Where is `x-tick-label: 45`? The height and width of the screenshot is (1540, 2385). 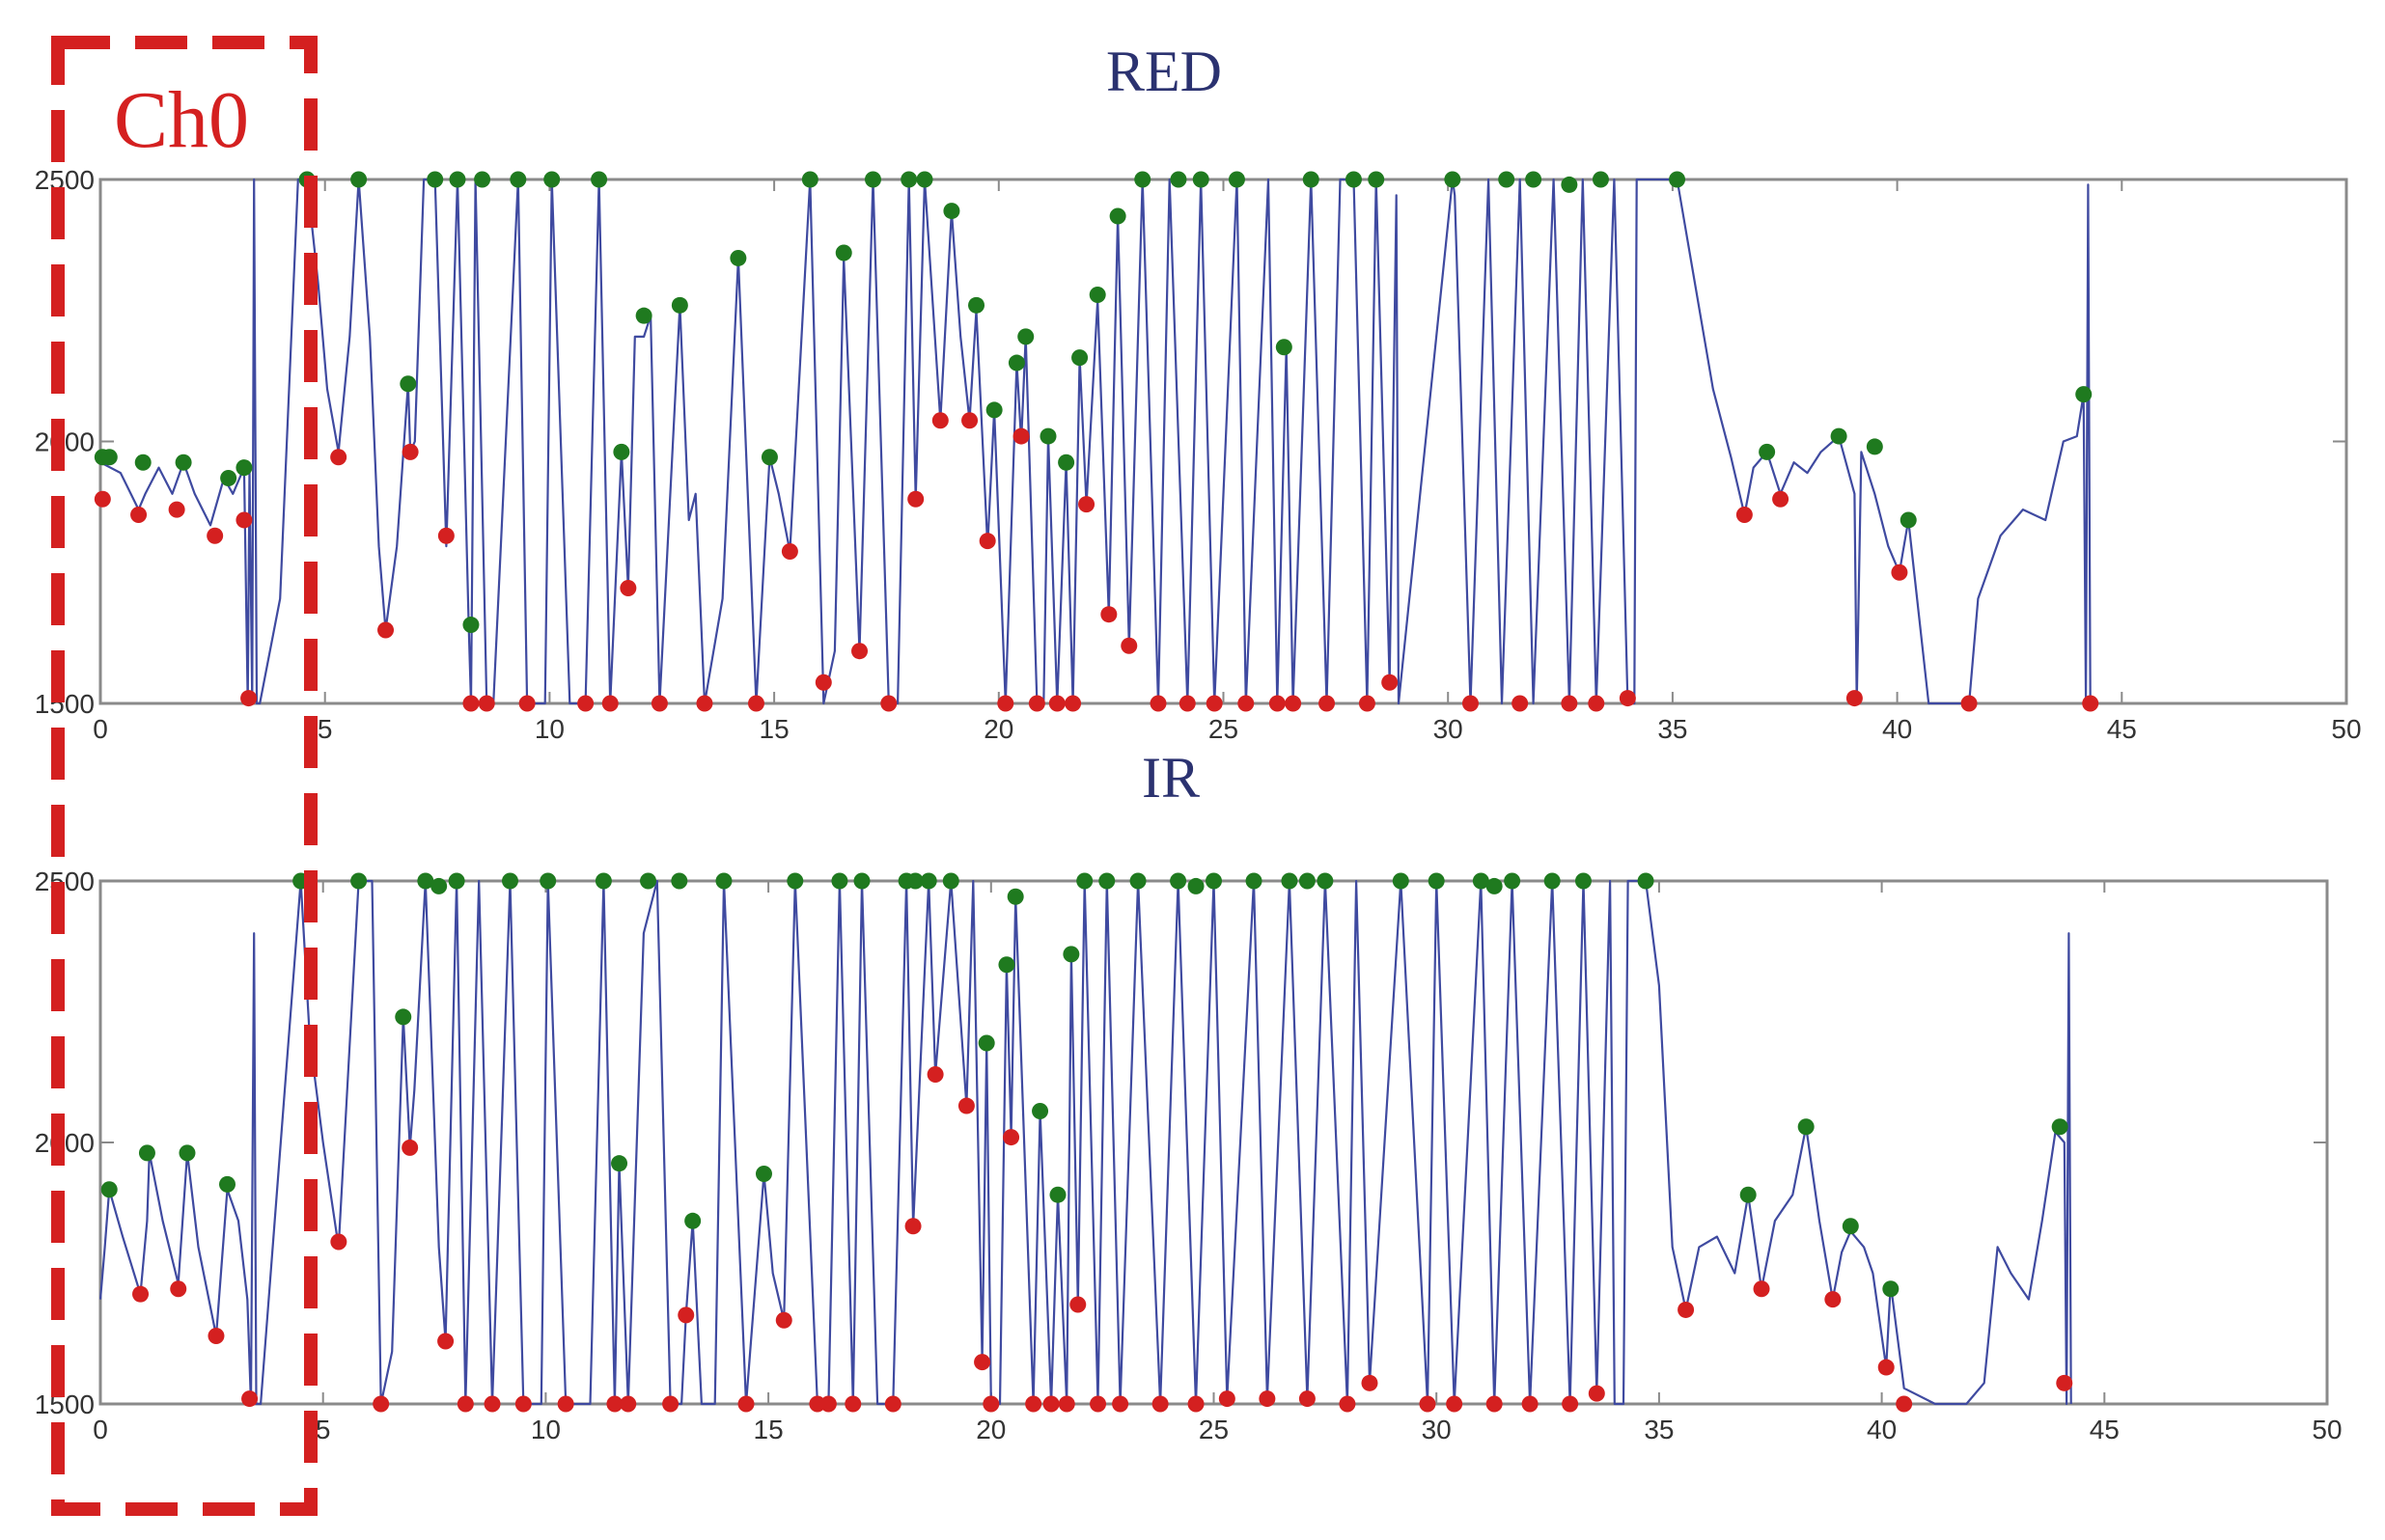
x-tick-label: 45 is located at coordinates (2105, 1429).